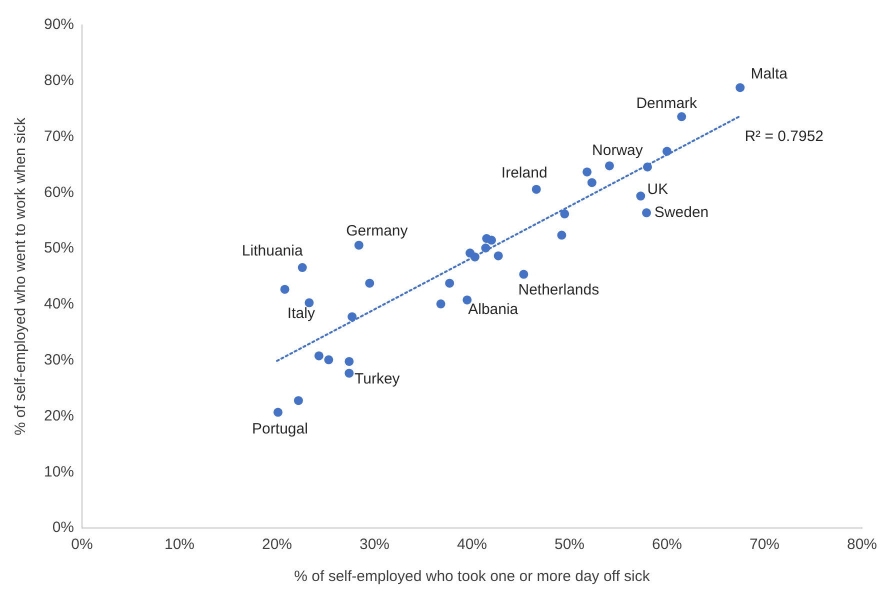 Image resolution: width=893 pixels, height=598 pixels. I want to click on x-tick-label: 60%, so click(667, 545).